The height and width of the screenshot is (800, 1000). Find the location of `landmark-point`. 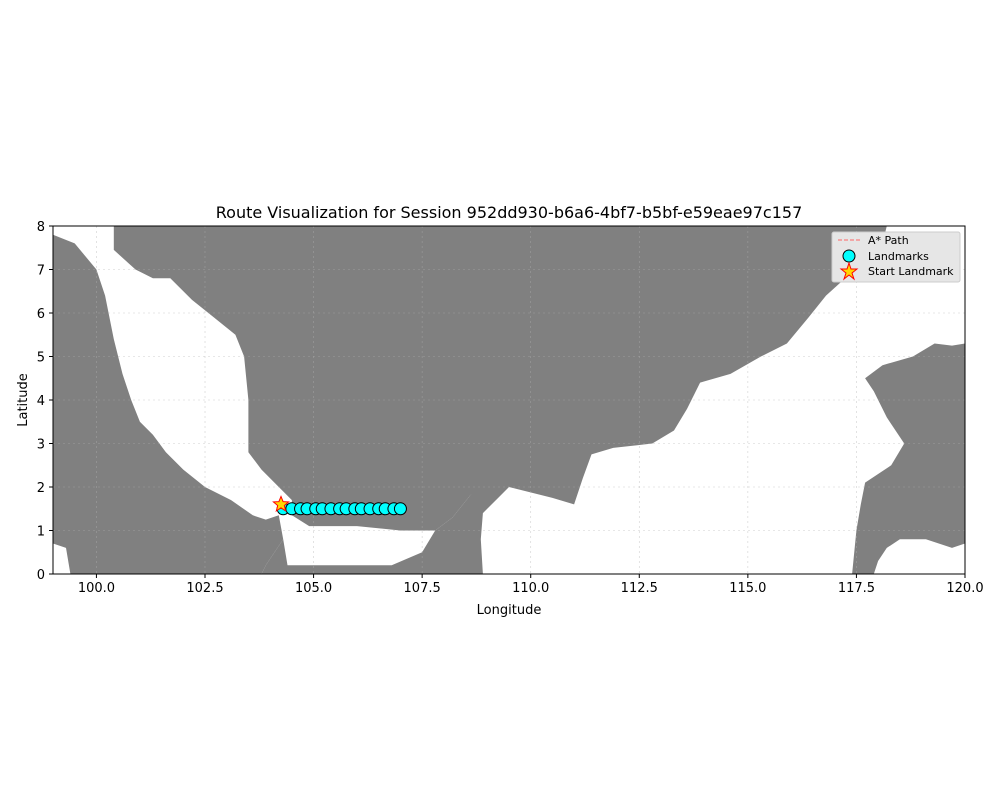

landmark-point is located at coordinates (400, 509).